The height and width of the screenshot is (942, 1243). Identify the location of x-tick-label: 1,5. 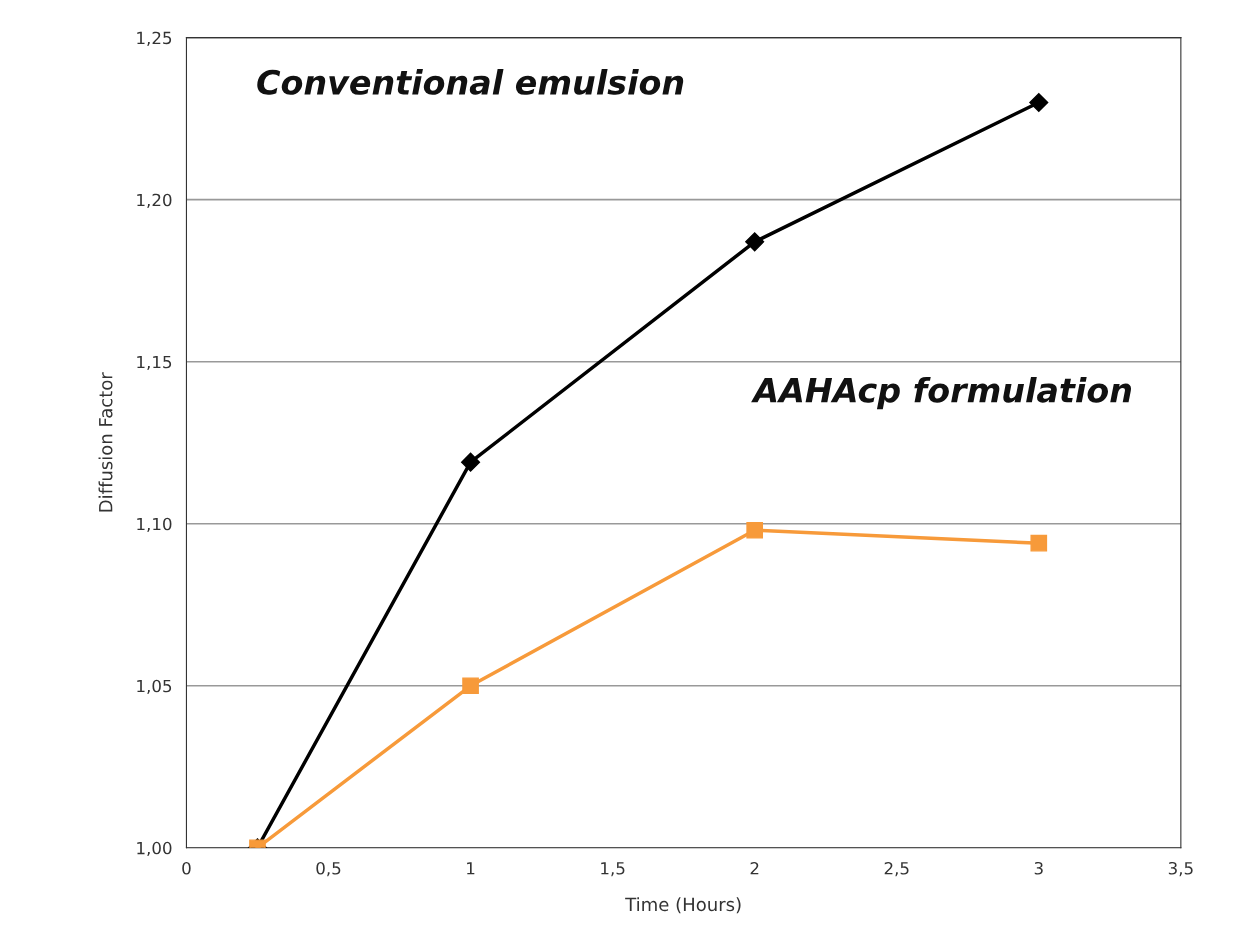
(613, 869).